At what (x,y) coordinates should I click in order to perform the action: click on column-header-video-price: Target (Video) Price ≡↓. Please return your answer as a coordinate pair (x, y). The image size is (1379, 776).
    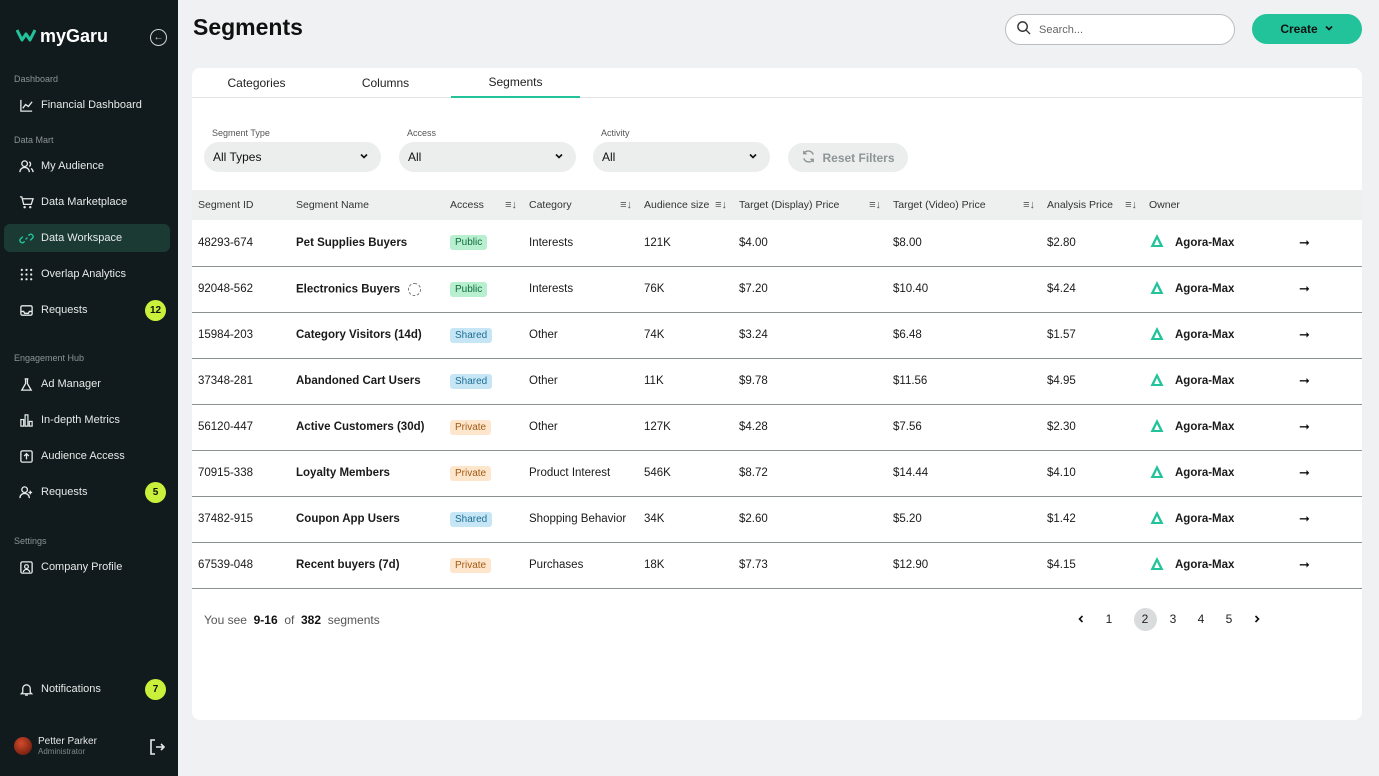
    Looking at the image, I should click on (964, 205).